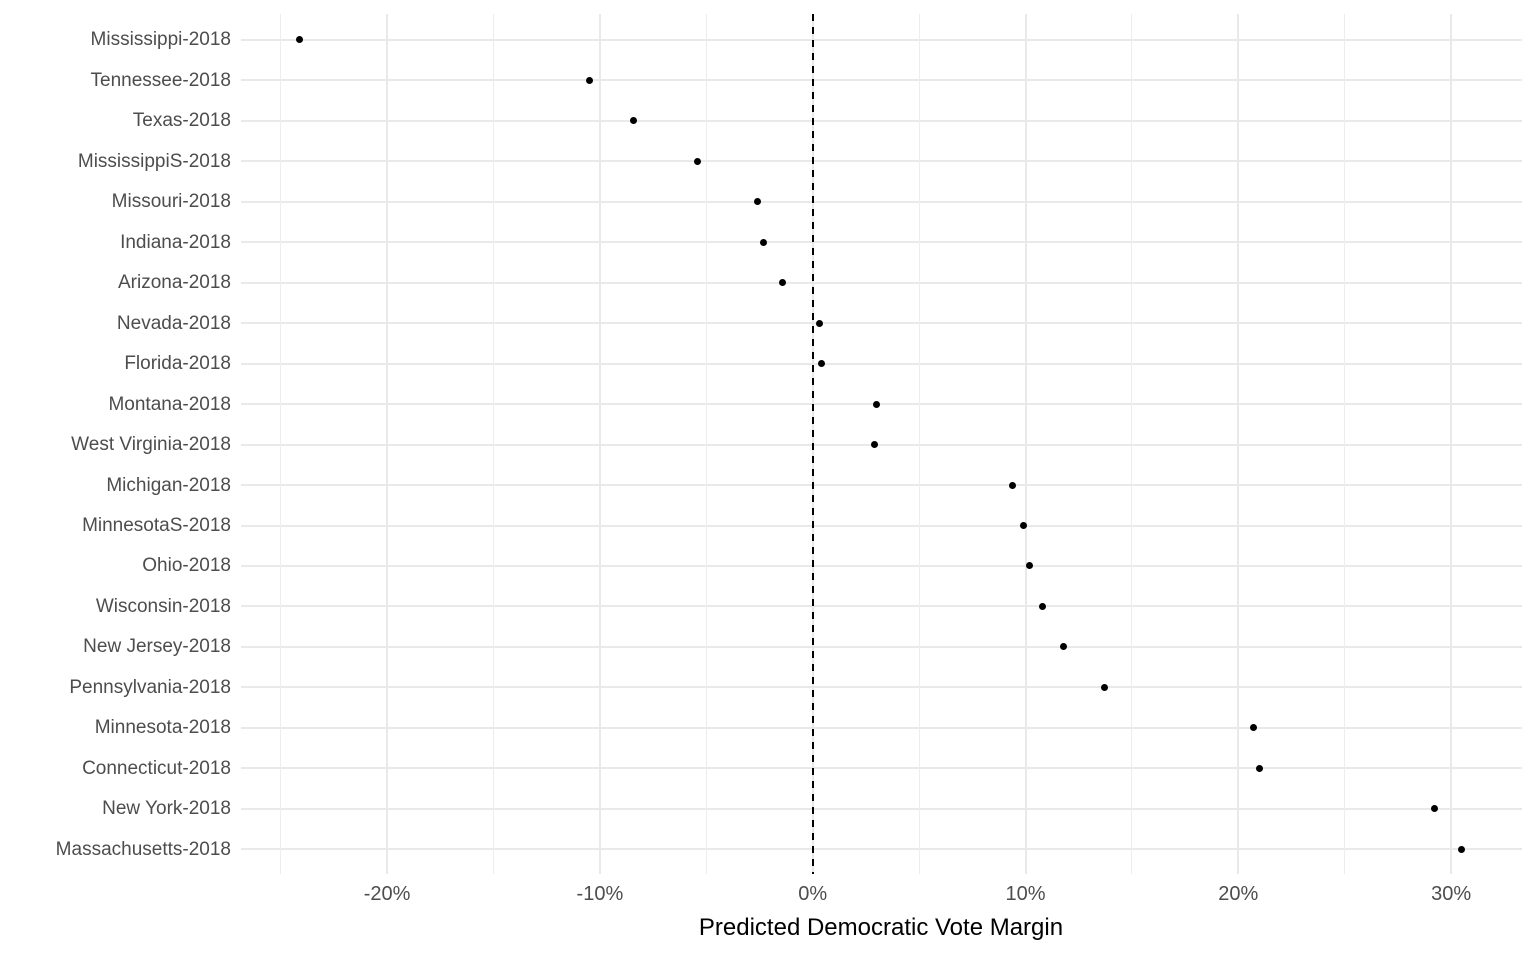  Describe the element at coordinates (168, 485) in the screenshot. I see `y-axis-label: Michigan-2018` at that location.